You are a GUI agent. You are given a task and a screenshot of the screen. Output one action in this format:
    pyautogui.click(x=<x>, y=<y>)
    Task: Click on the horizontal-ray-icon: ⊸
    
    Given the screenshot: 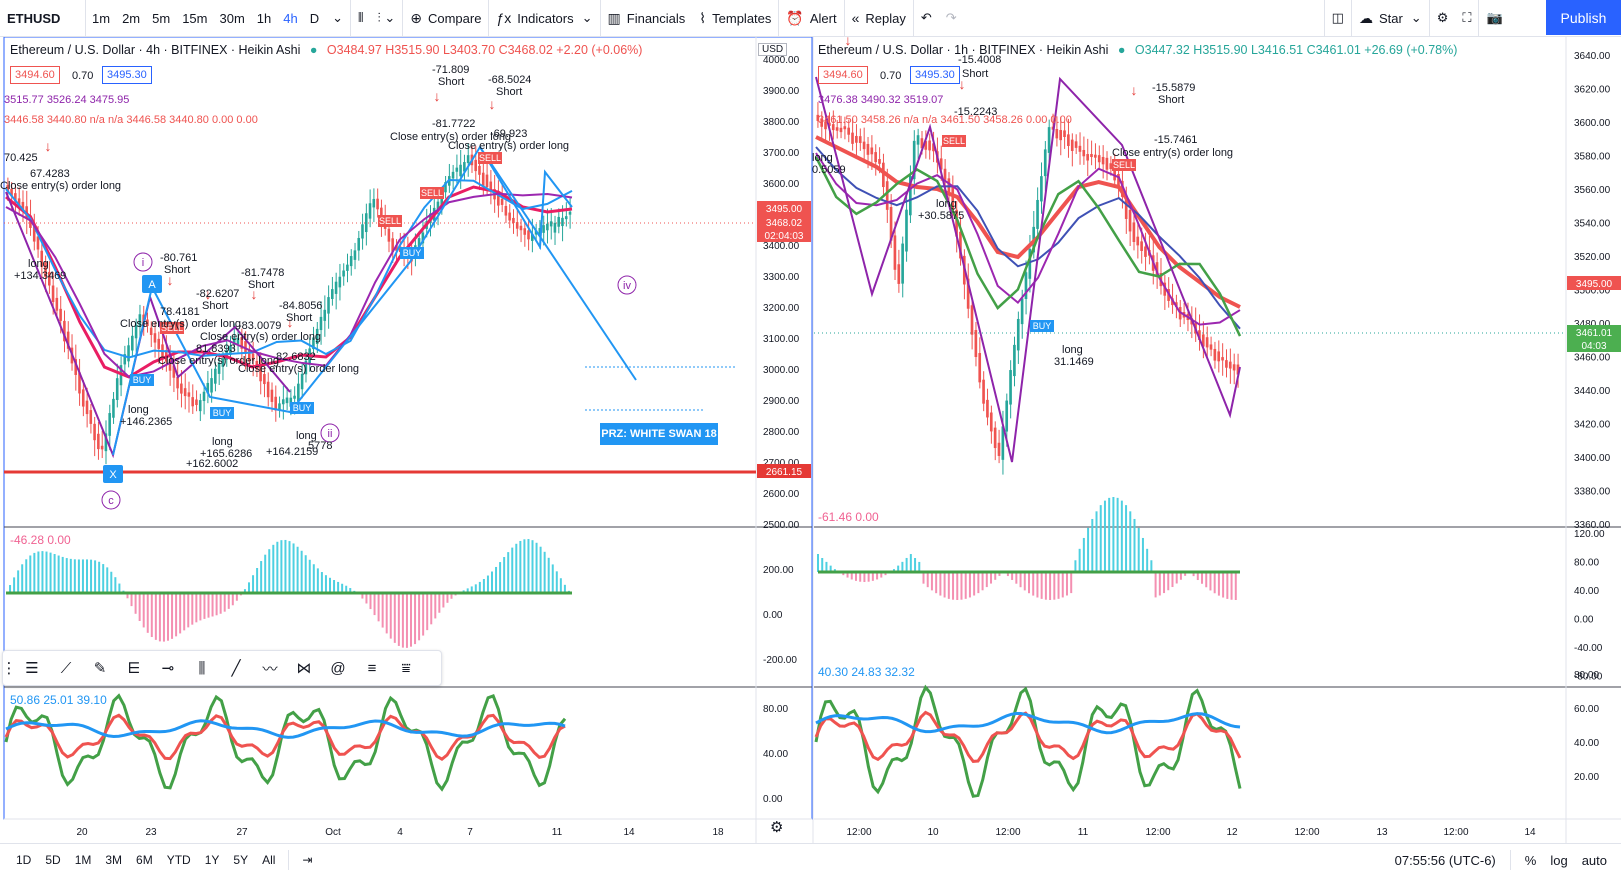 What is the action you would take?
    pyautogui.click(x=168, y=668)
    